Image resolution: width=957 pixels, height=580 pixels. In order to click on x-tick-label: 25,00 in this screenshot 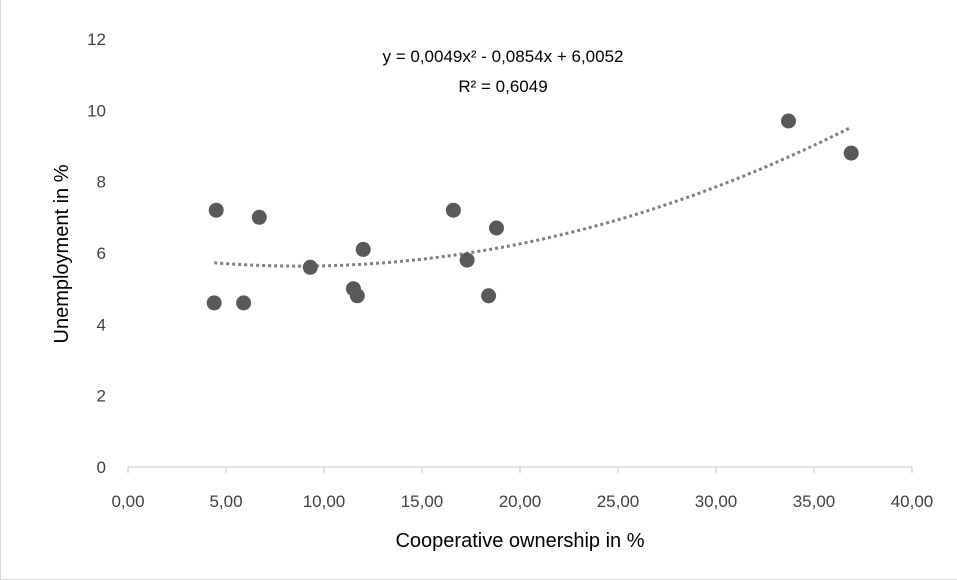, I will do `click(618, 501)`.